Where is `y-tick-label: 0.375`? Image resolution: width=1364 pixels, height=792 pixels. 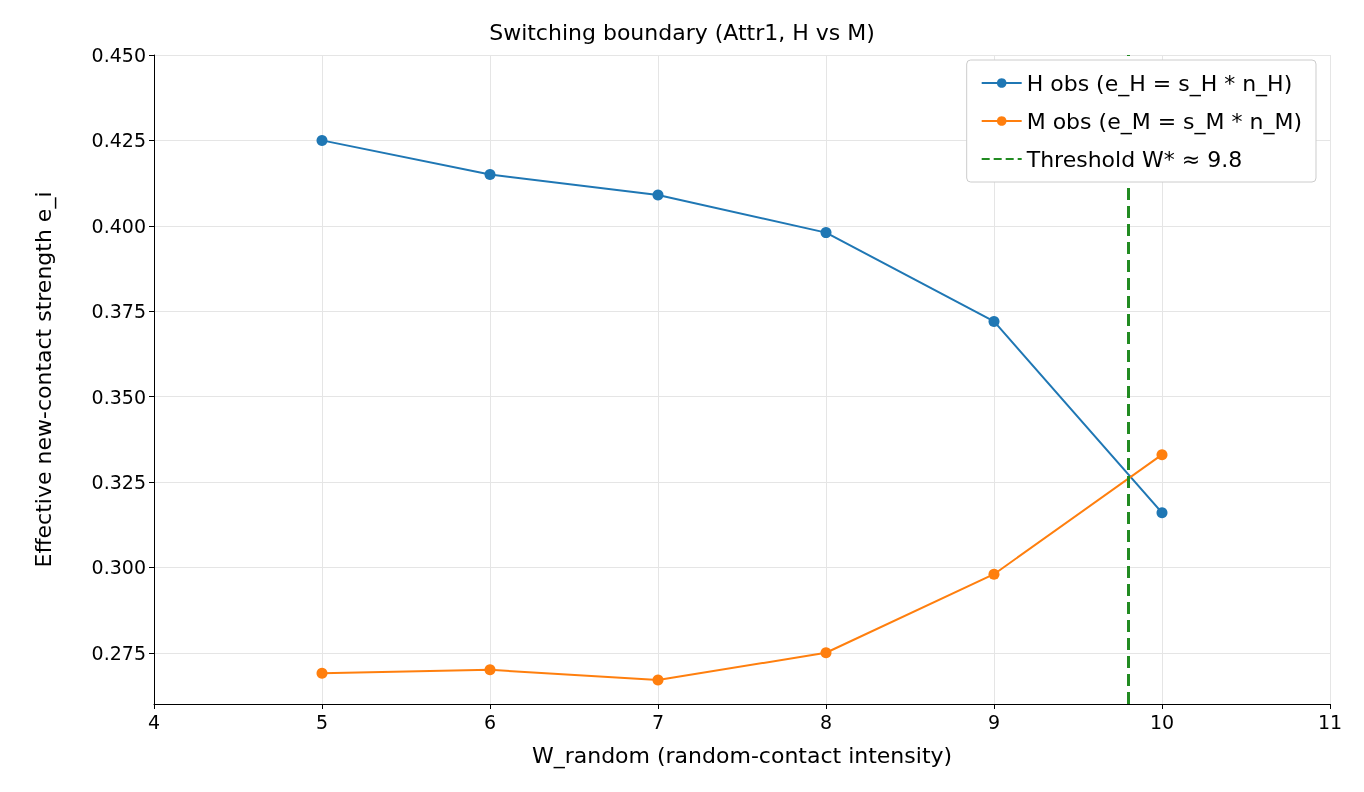
y-tick-label: 0.375 is located at coordinates (118, 311).